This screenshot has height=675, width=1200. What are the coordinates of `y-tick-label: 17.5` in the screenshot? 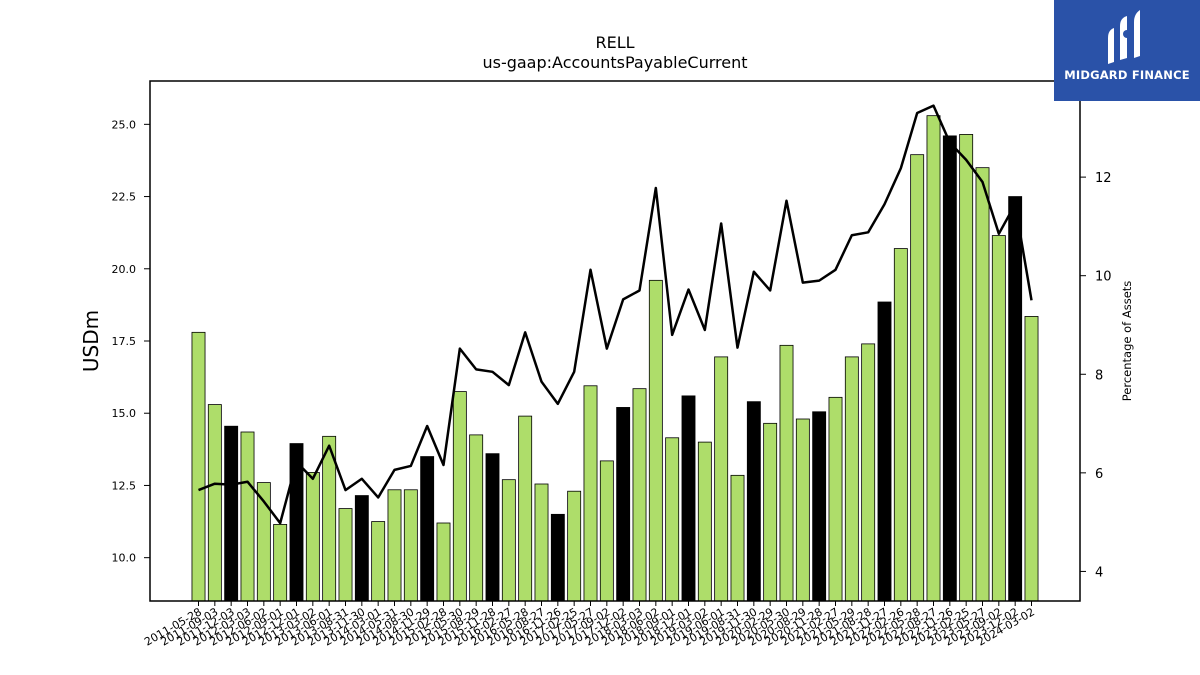 It's located at (124, 341).